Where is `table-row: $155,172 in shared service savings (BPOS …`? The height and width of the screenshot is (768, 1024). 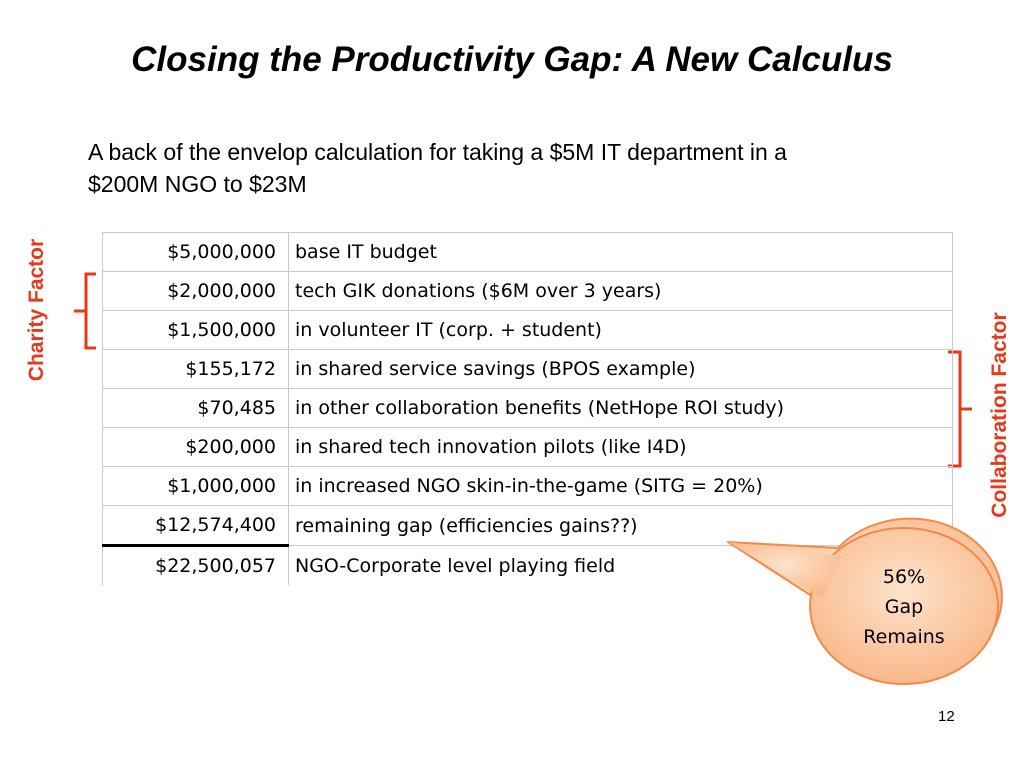 table-row: $155,172 in shared service savings (BPOS … is located at coordinates (527, 369).